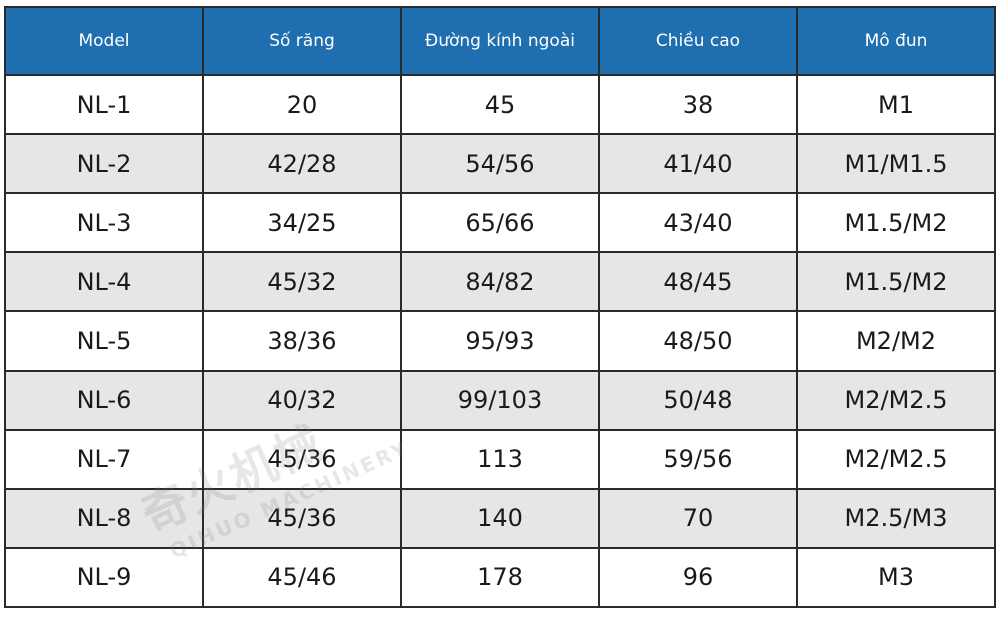  I want to click on cell-outer-diameter: 95/93, so click(500, 341).